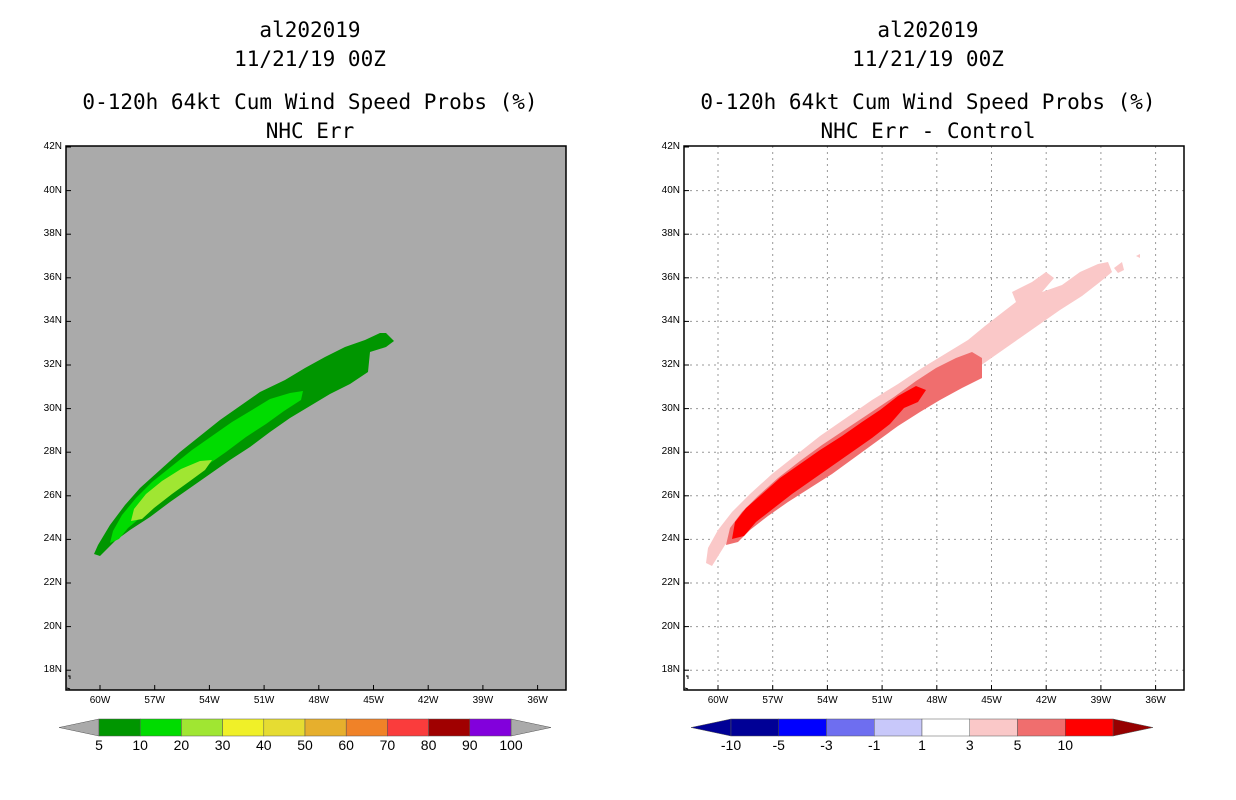 The image size is (1236, 800). I want to click on right-y-label: 22N, so click(670, 582).